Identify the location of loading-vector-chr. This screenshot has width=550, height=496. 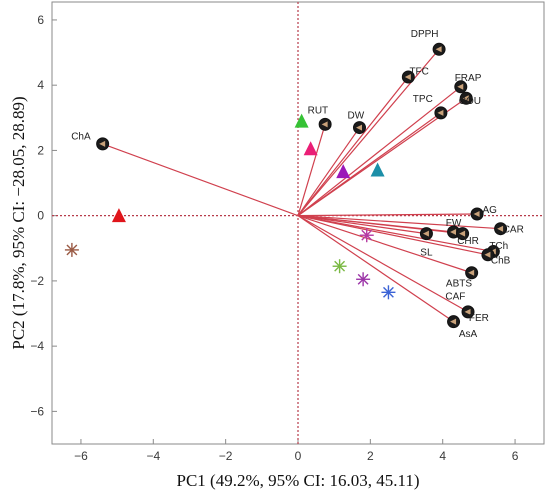
(380, 225).